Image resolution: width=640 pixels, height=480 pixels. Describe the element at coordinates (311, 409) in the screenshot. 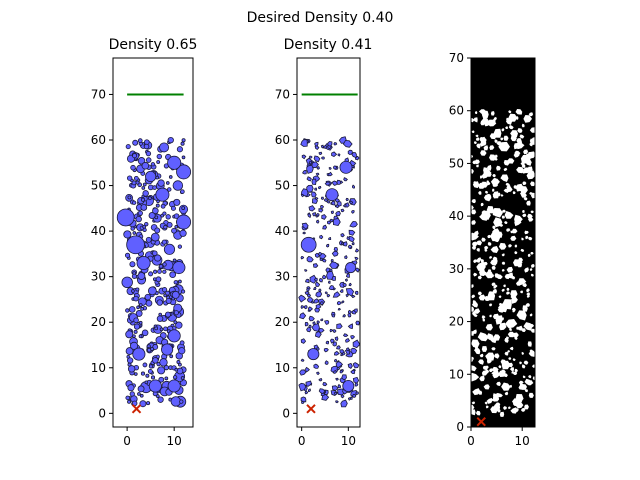

I see `start-marker` at that location.